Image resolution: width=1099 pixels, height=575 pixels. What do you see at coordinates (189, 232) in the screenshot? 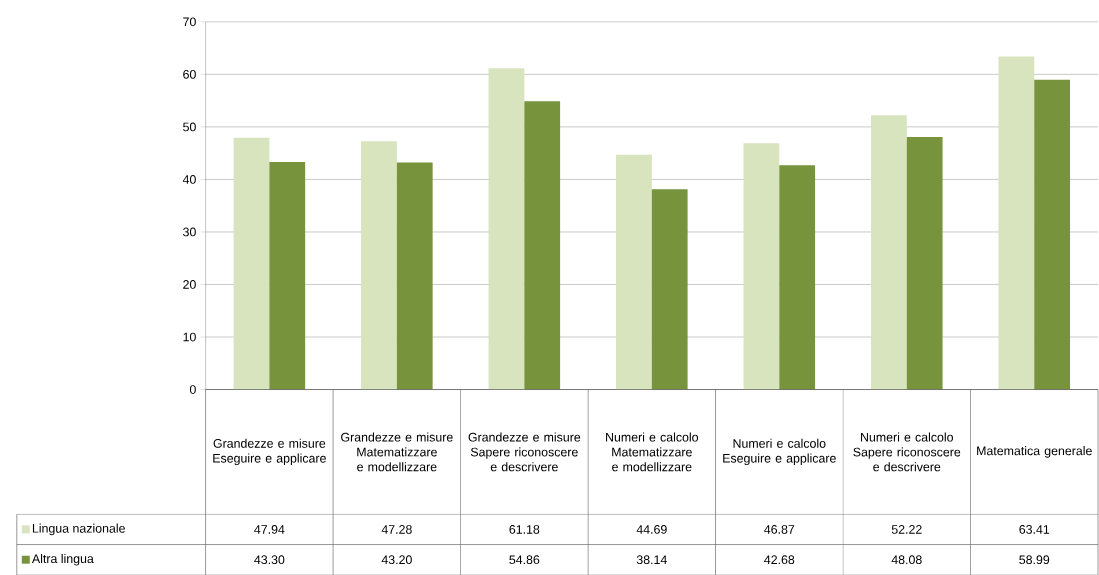
I see `y-tick-label: 30` at bounding box center [189, 232].